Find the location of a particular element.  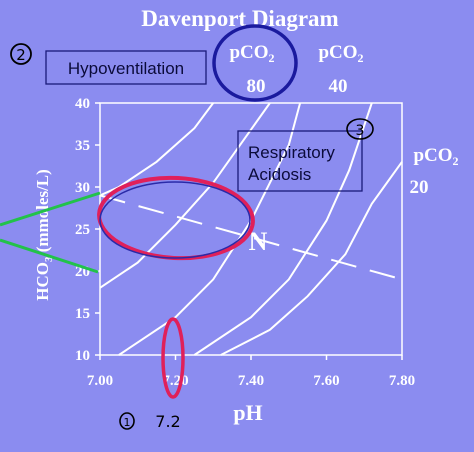

pco2-20-value: 20 is located at coordinates (419, 187).